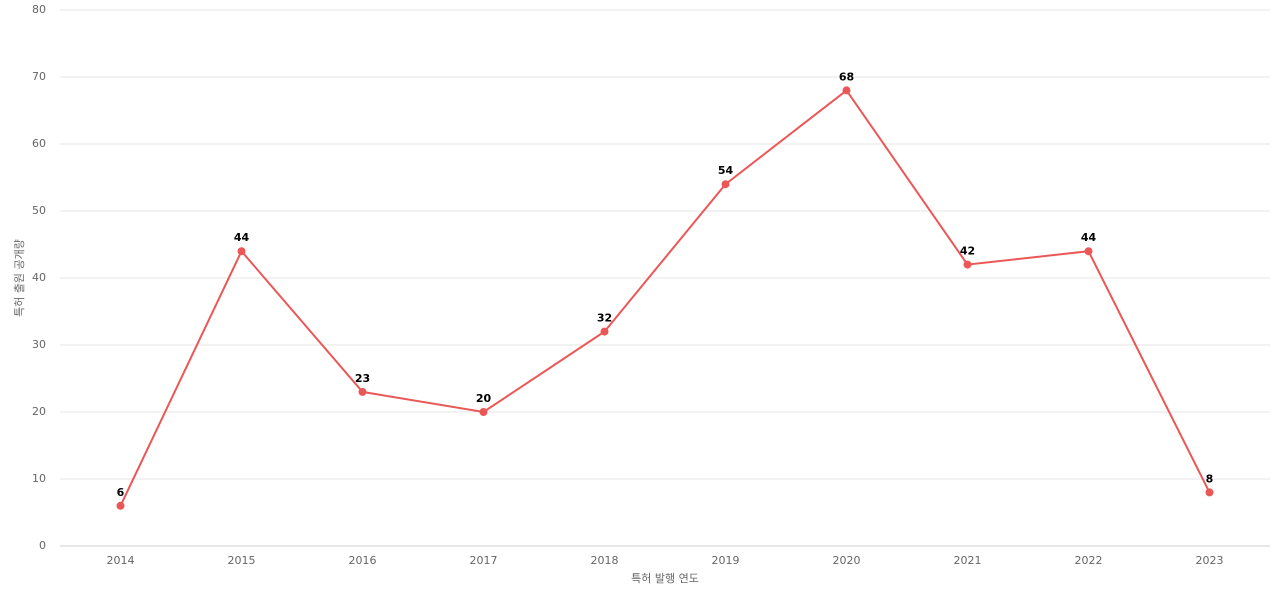 The height and width of the screenshot is (604, 1280). What do you see at coordinates (39, 9) in the screenshot?
I see `y-tick-label: 80` at bounding box center [39, 9].